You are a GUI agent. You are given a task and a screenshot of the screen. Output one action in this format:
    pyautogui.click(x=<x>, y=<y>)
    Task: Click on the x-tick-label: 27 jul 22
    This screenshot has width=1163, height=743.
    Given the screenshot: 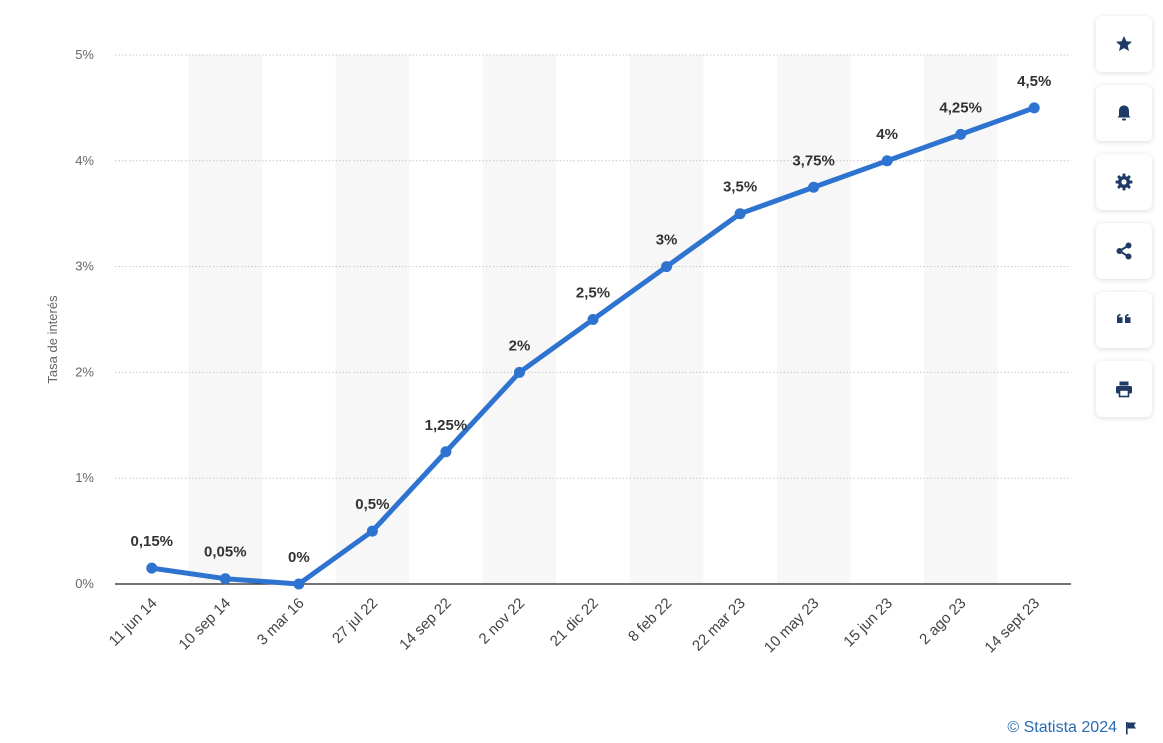 What is the action you would take?
    pyautogui.click(x=355, y=621)
    